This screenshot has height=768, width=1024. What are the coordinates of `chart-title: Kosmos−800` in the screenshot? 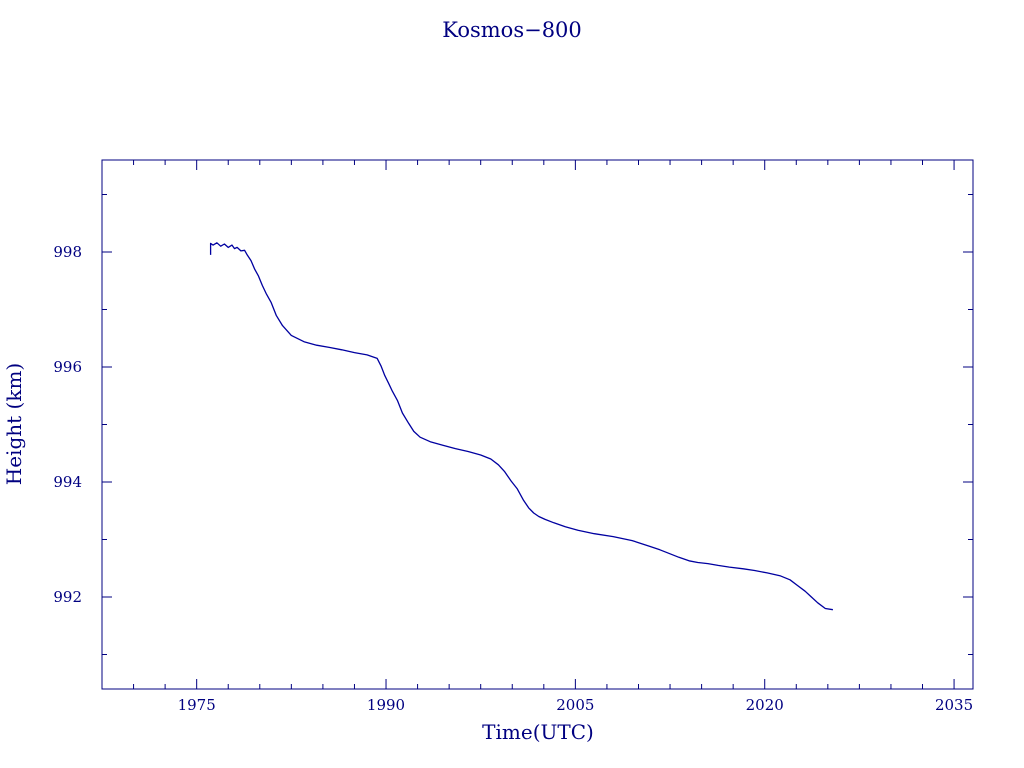 It's located at (512, 30).